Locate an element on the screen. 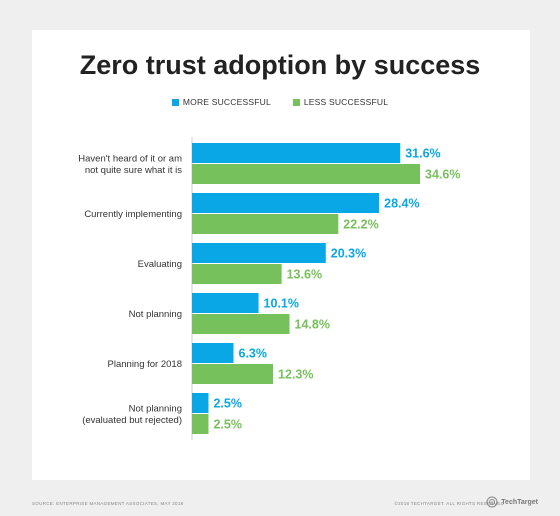  category-label-line: (evaluated but rejected) is located at coordinates (132, 420).